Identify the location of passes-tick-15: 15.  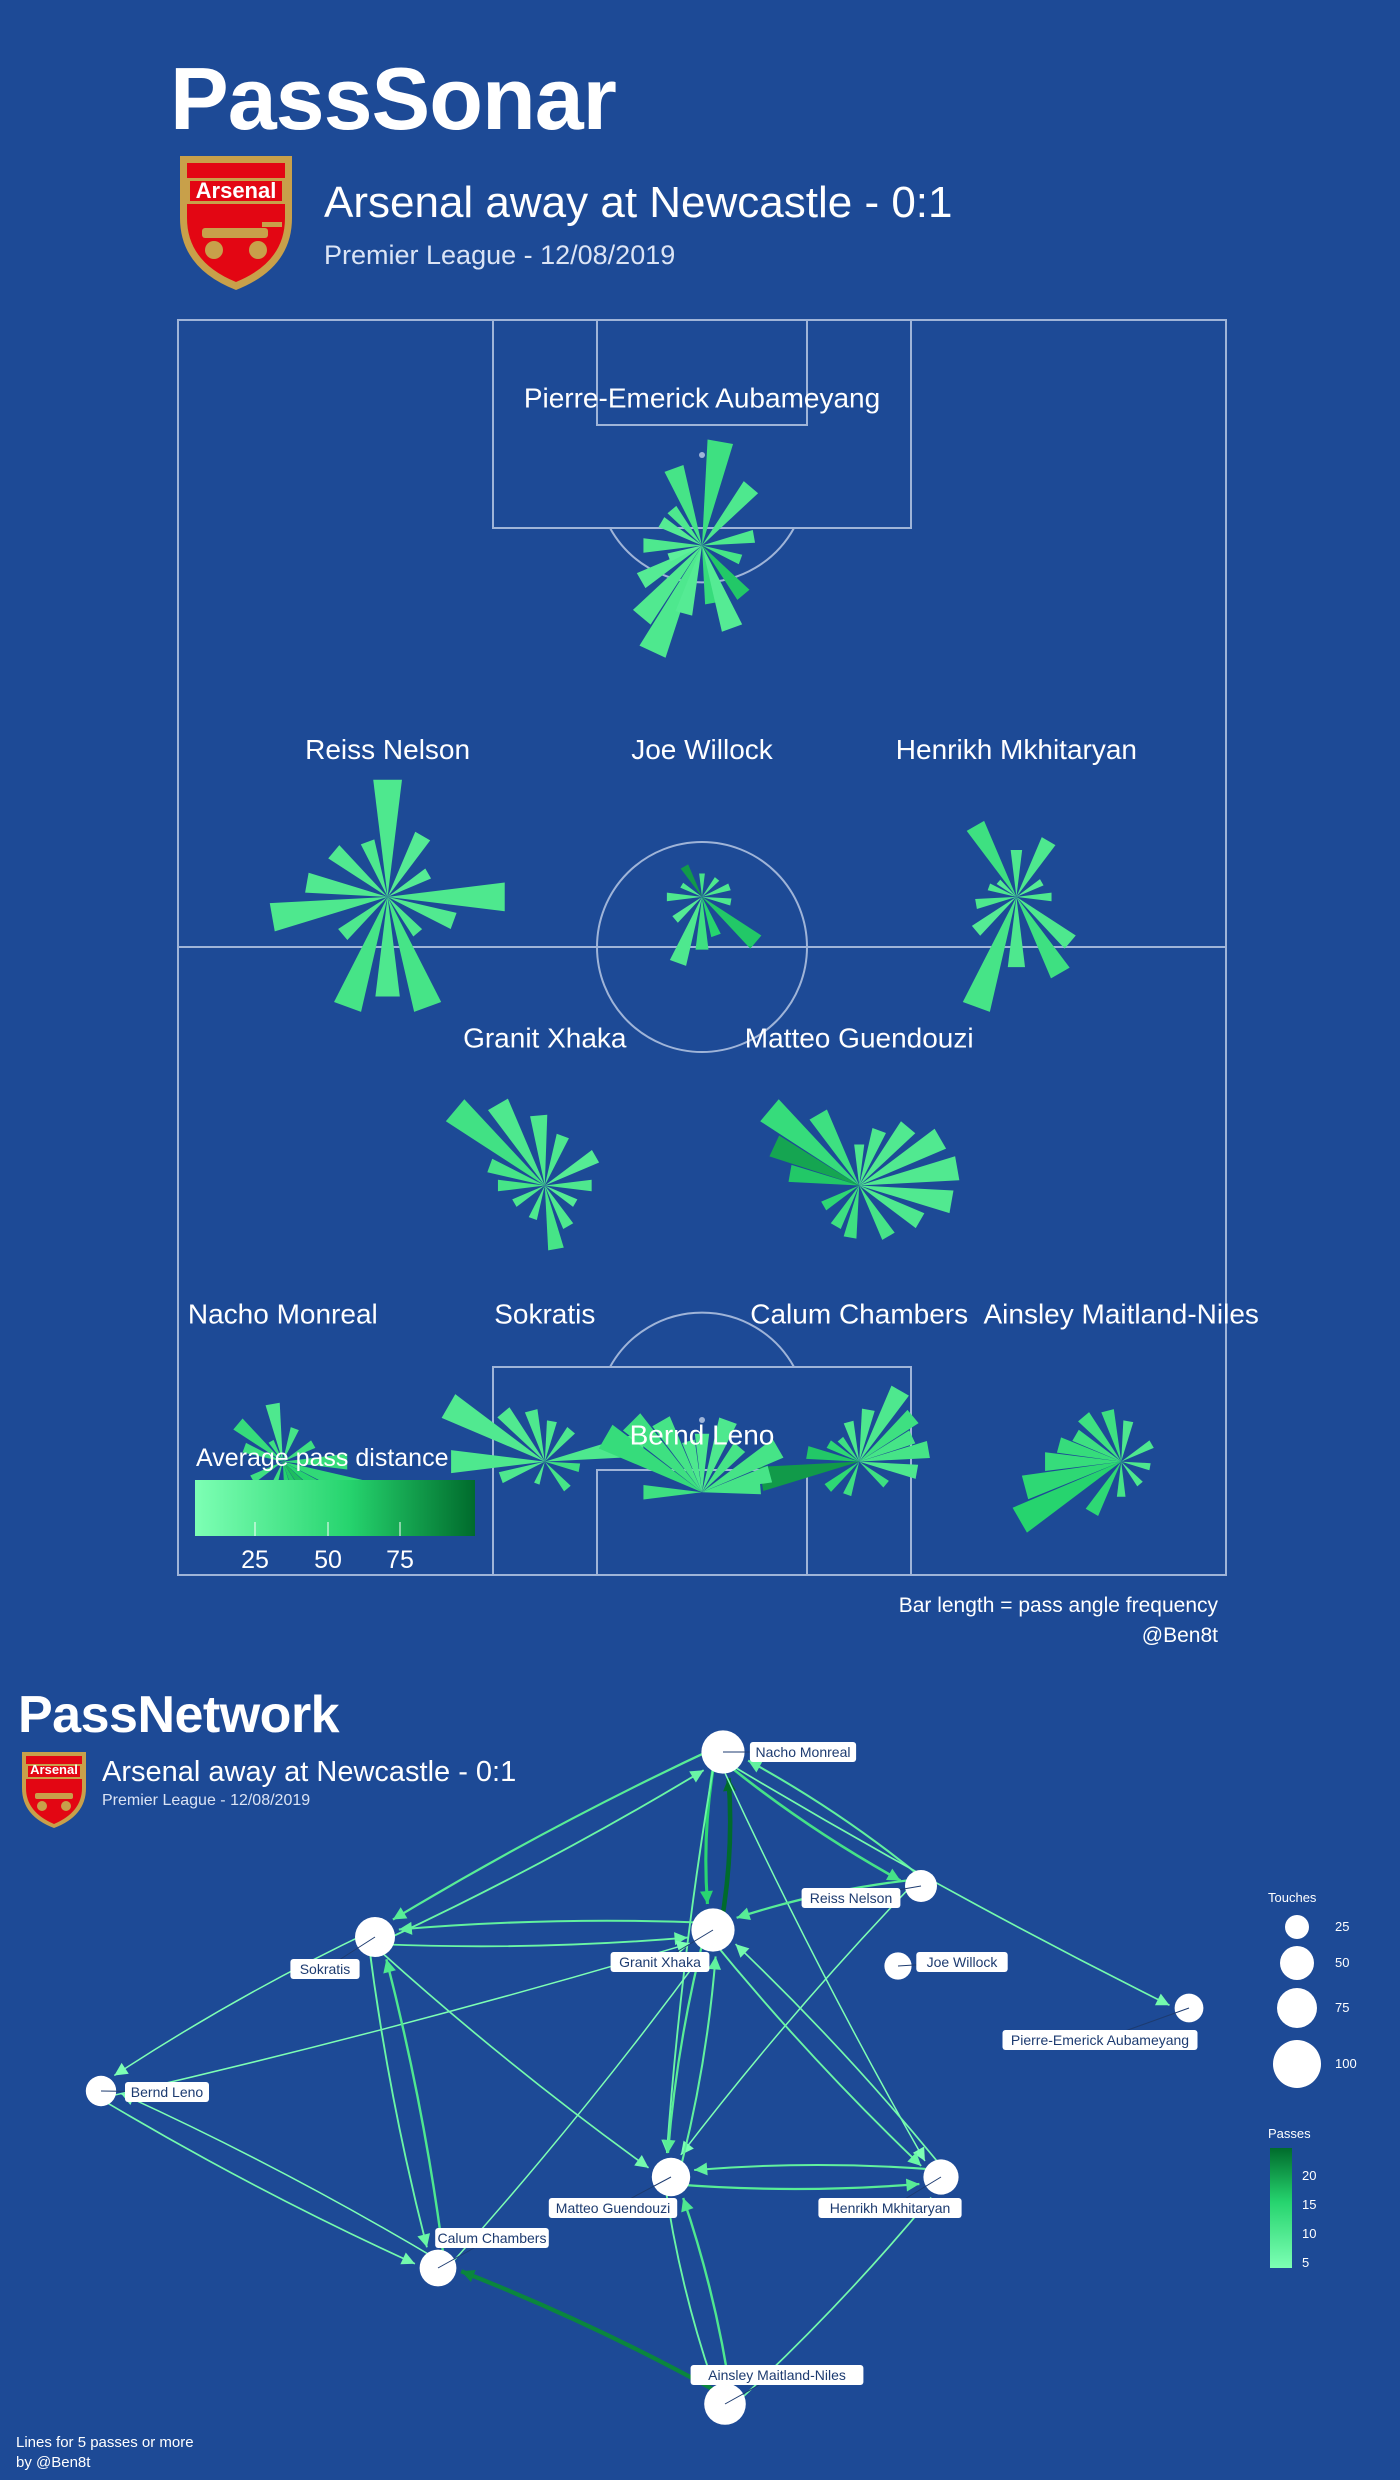
(1309, 2204).